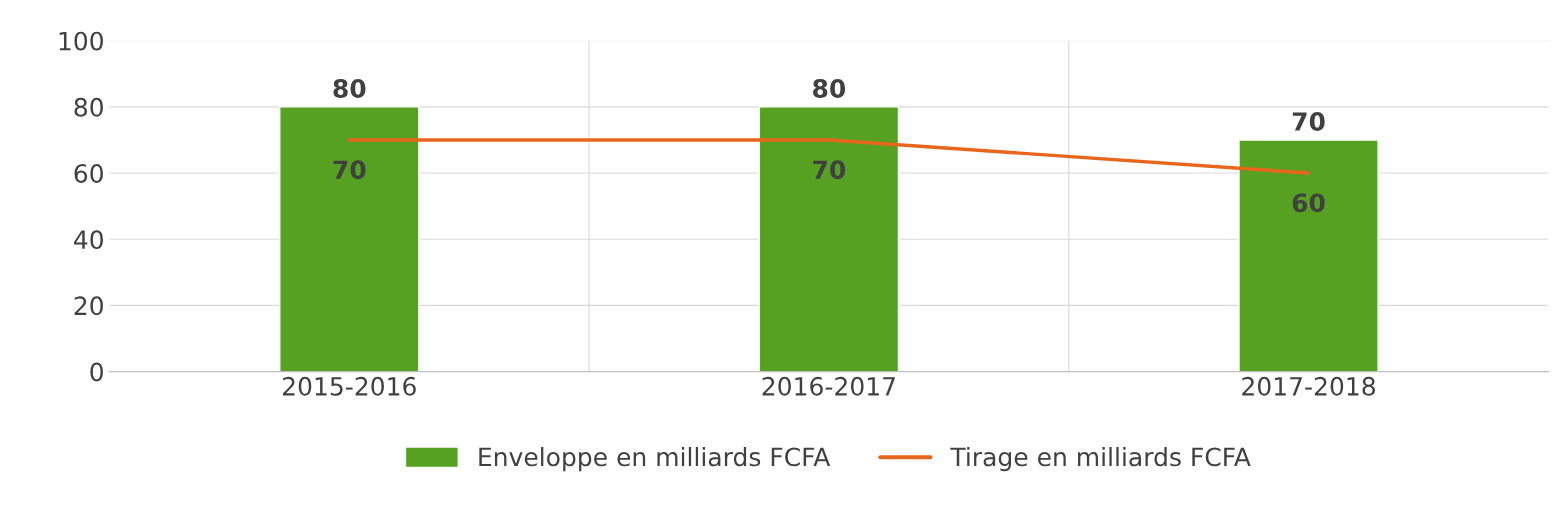 Image resolution: width=1564 pixels, height=509 pixels. I want to click on y-tick-label: 40, so click(88, 240).